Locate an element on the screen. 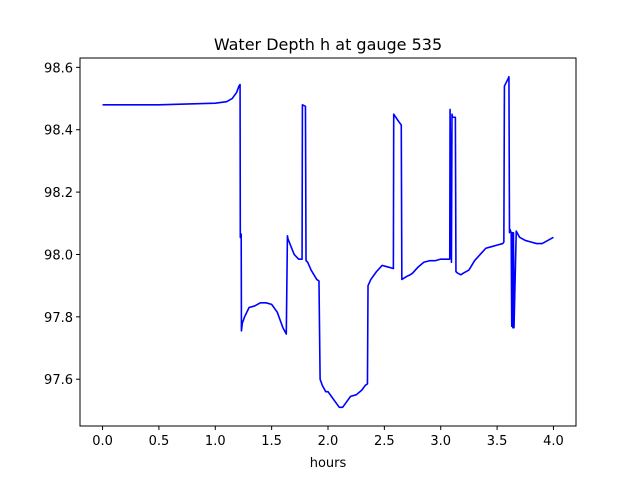 This screenshot has height=480, width=640. y-tick-label: 98.4 is located at coordinates (58, 131).